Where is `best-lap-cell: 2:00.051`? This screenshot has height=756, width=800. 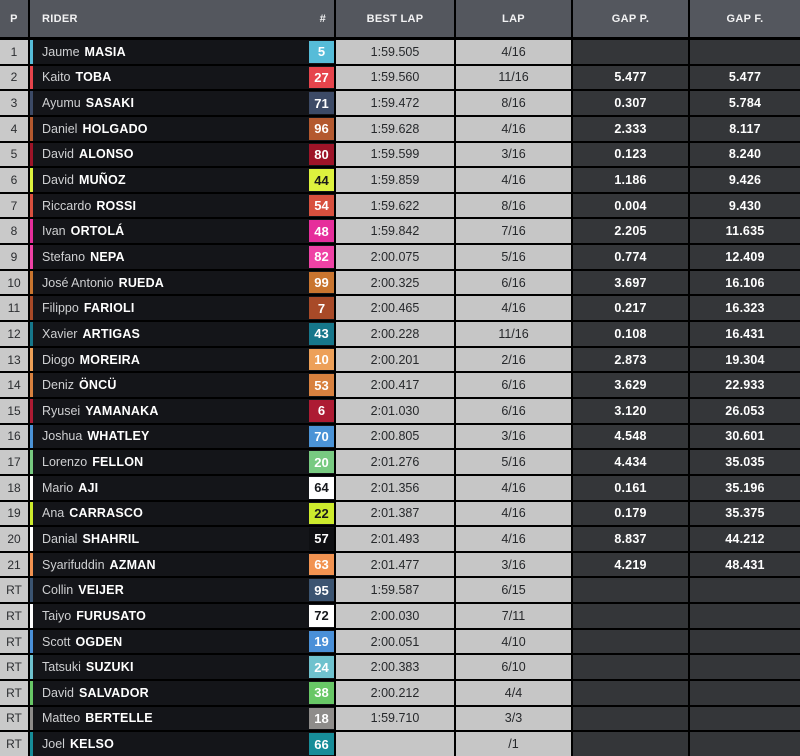
best-lap-cell: 2:00.051 is located at coordinates (395, 641).